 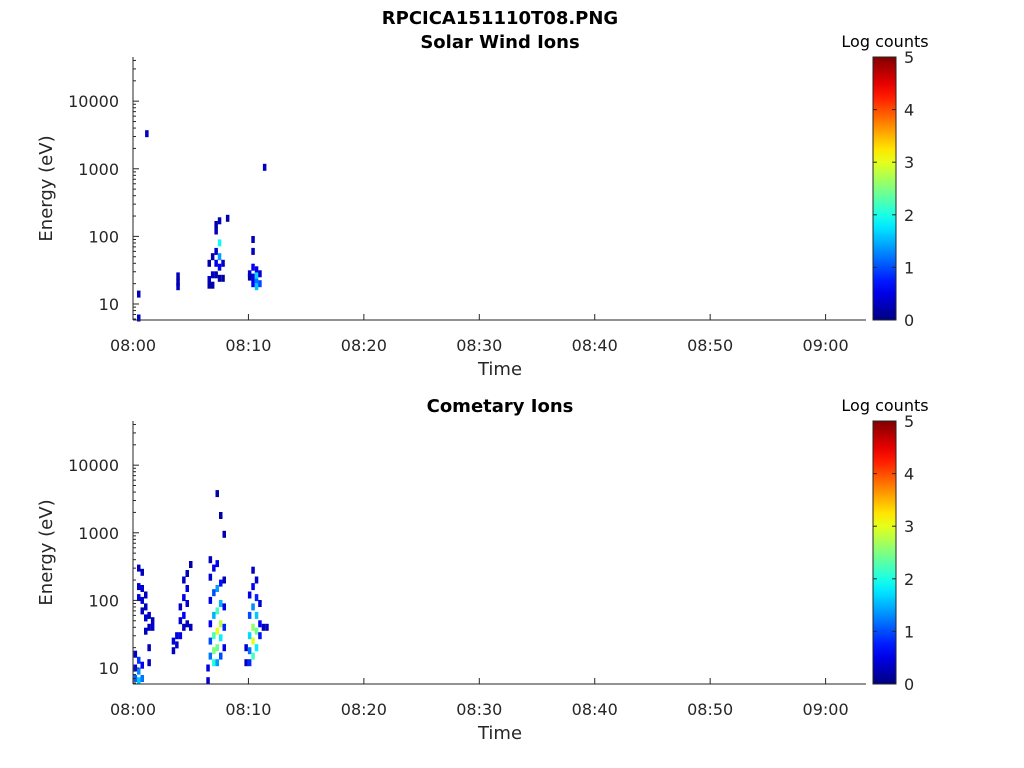 I want to click on x-tick-label: 08:20, so click(x=364, y=345).